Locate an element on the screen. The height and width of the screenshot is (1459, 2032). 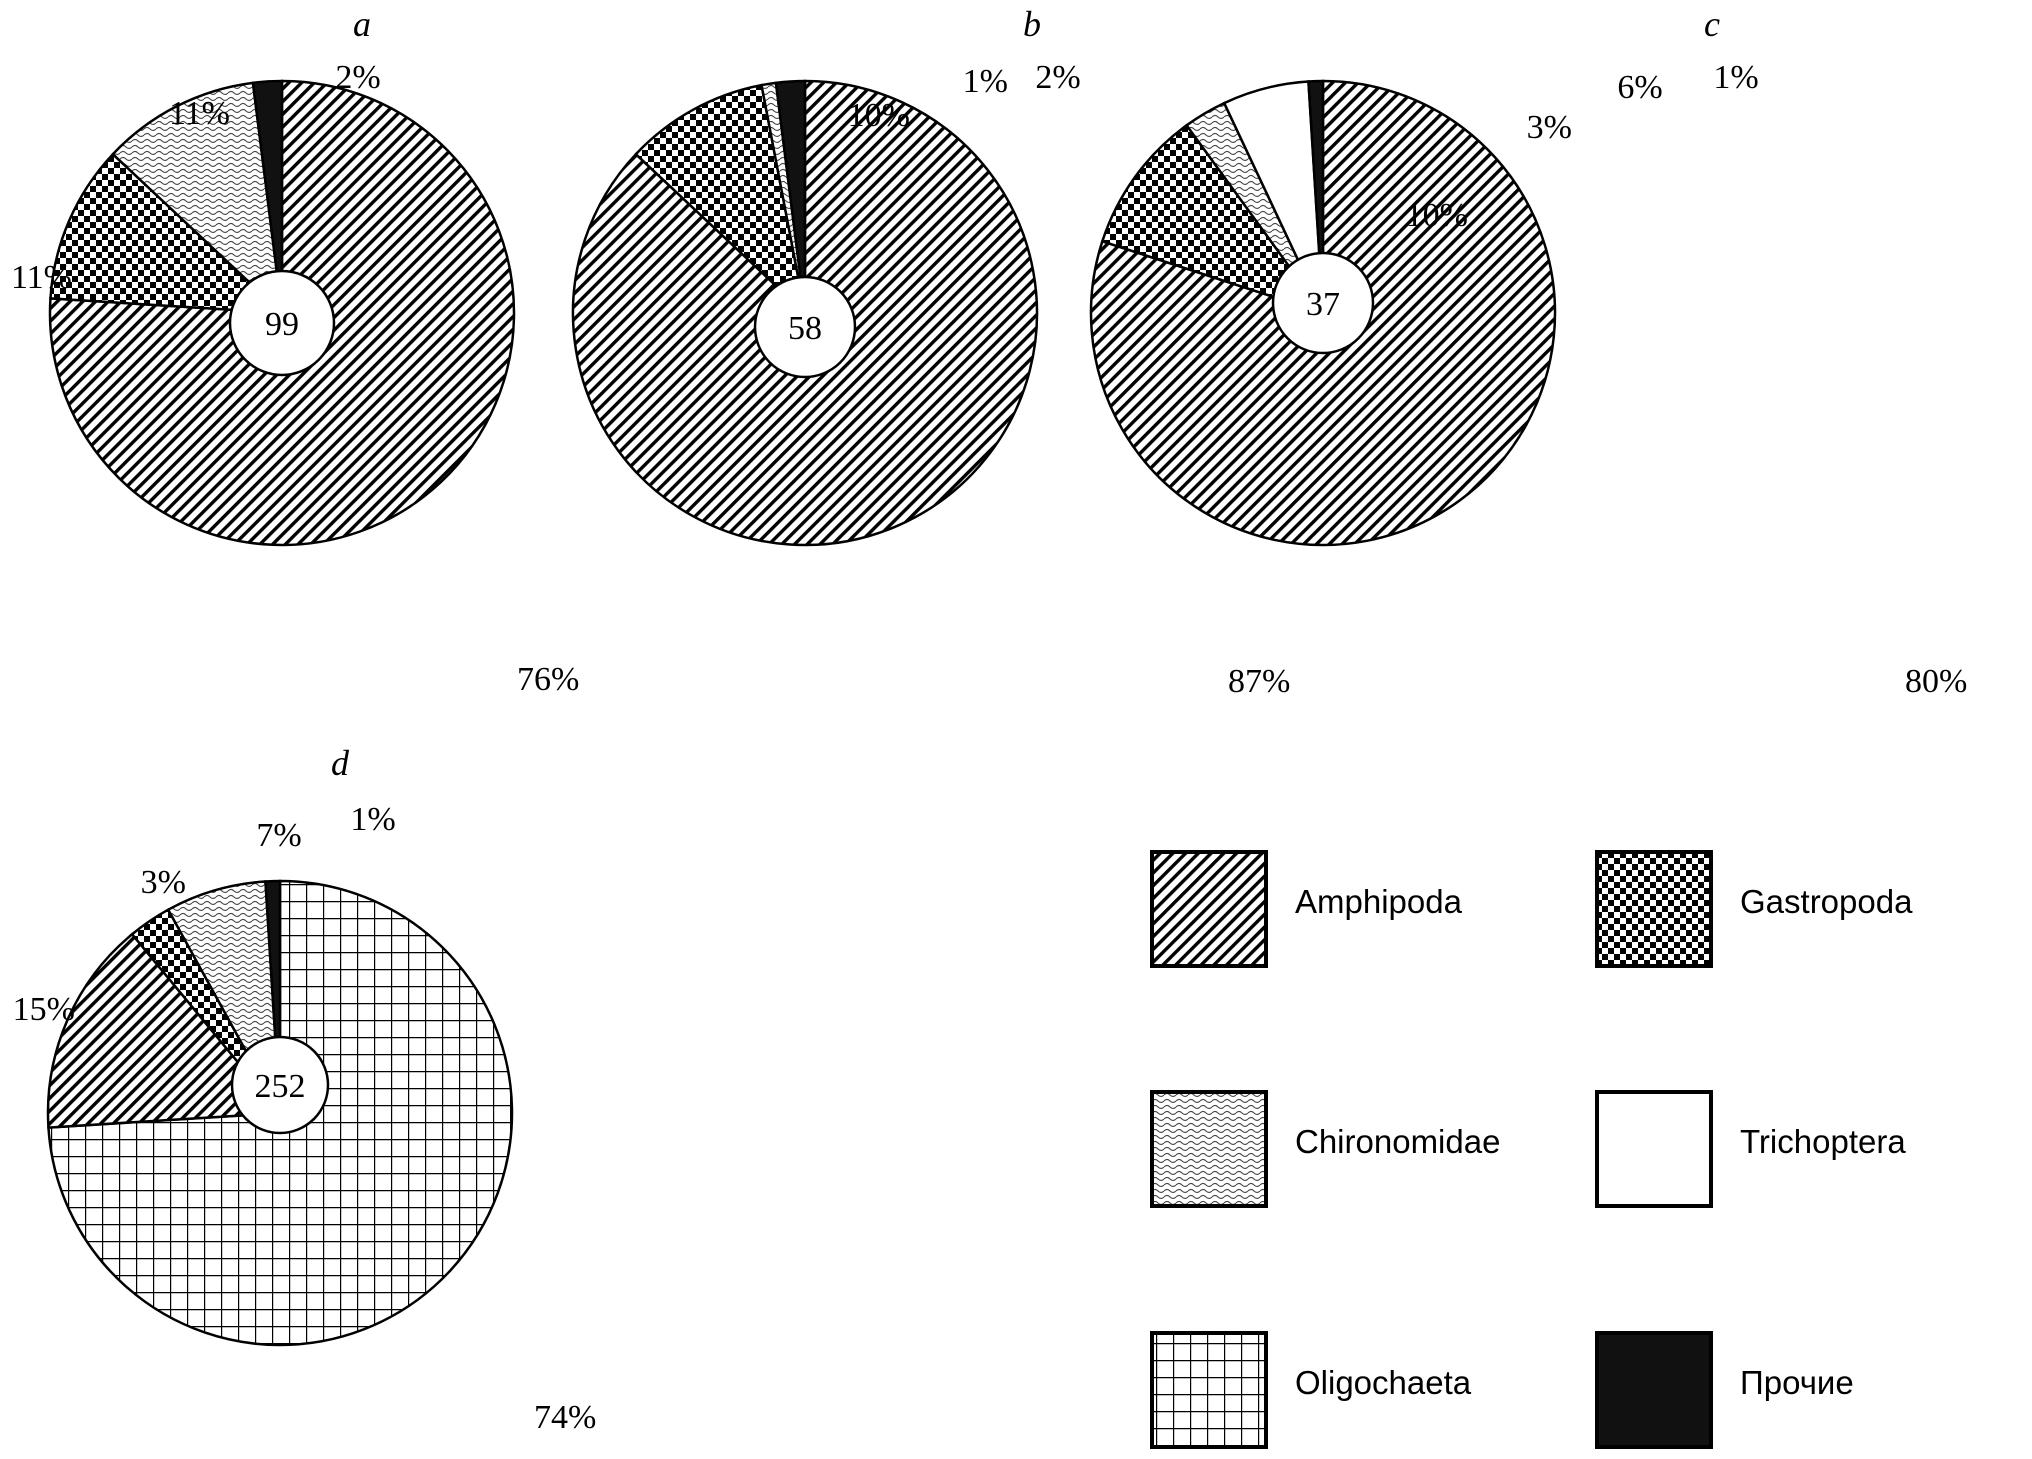
pie-panel-d: d 252 74% 15% 3% 7% 1% is located at coordinates (305, 1089).